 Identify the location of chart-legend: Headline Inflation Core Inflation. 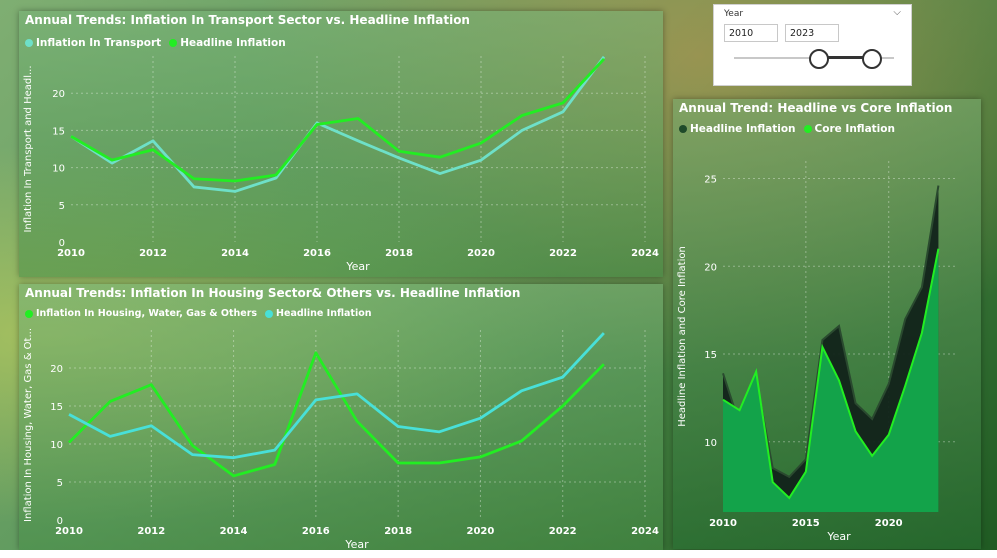
(787, 129).